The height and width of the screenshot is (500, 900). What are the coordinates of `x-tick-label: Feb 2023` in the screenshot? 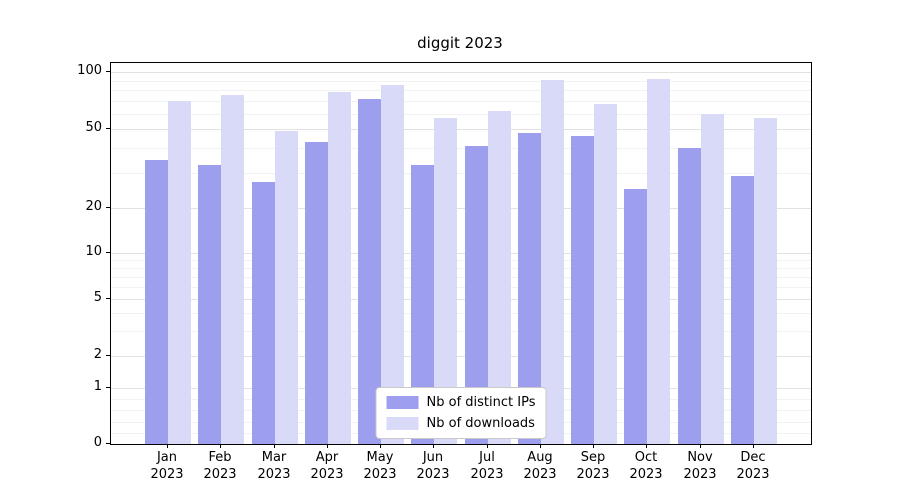 It's located at (220, 466).